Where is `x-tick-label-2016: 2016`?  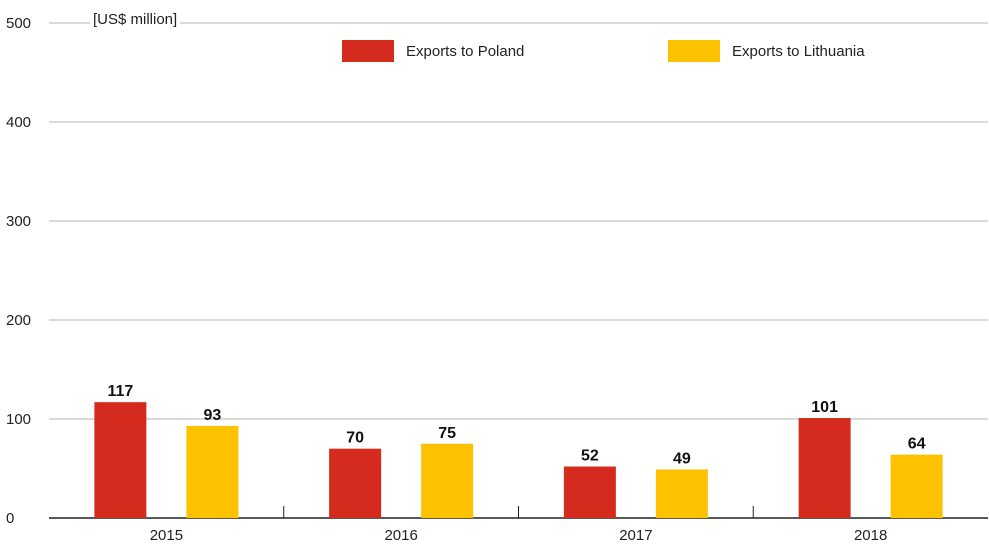 x-tick-label-2016: 2016 is located at coordinates (400, 534).